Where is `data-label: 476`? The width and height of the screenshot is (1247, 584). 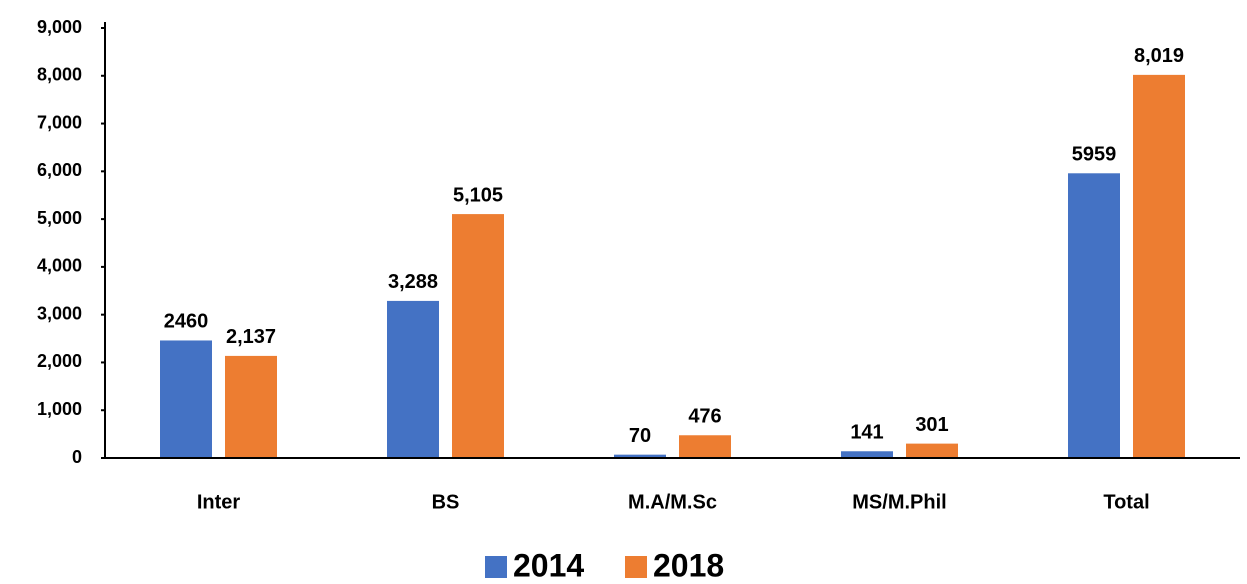
data-label: 476 is located at coordinates (704, 417).